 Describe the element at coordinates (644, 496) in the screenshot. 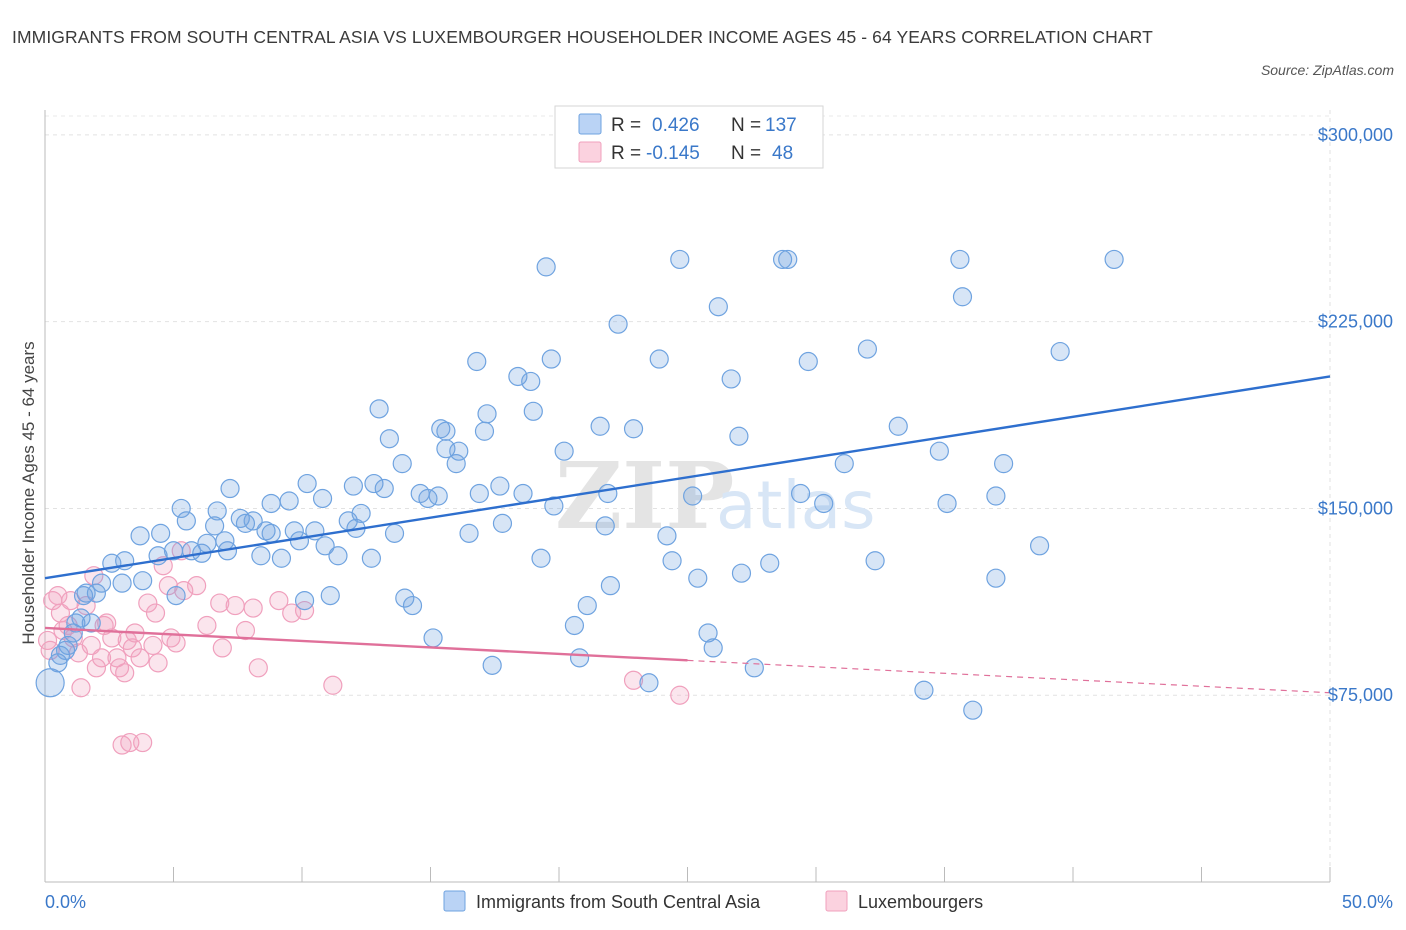

I see `watermark-zip: ZIP` at that location.